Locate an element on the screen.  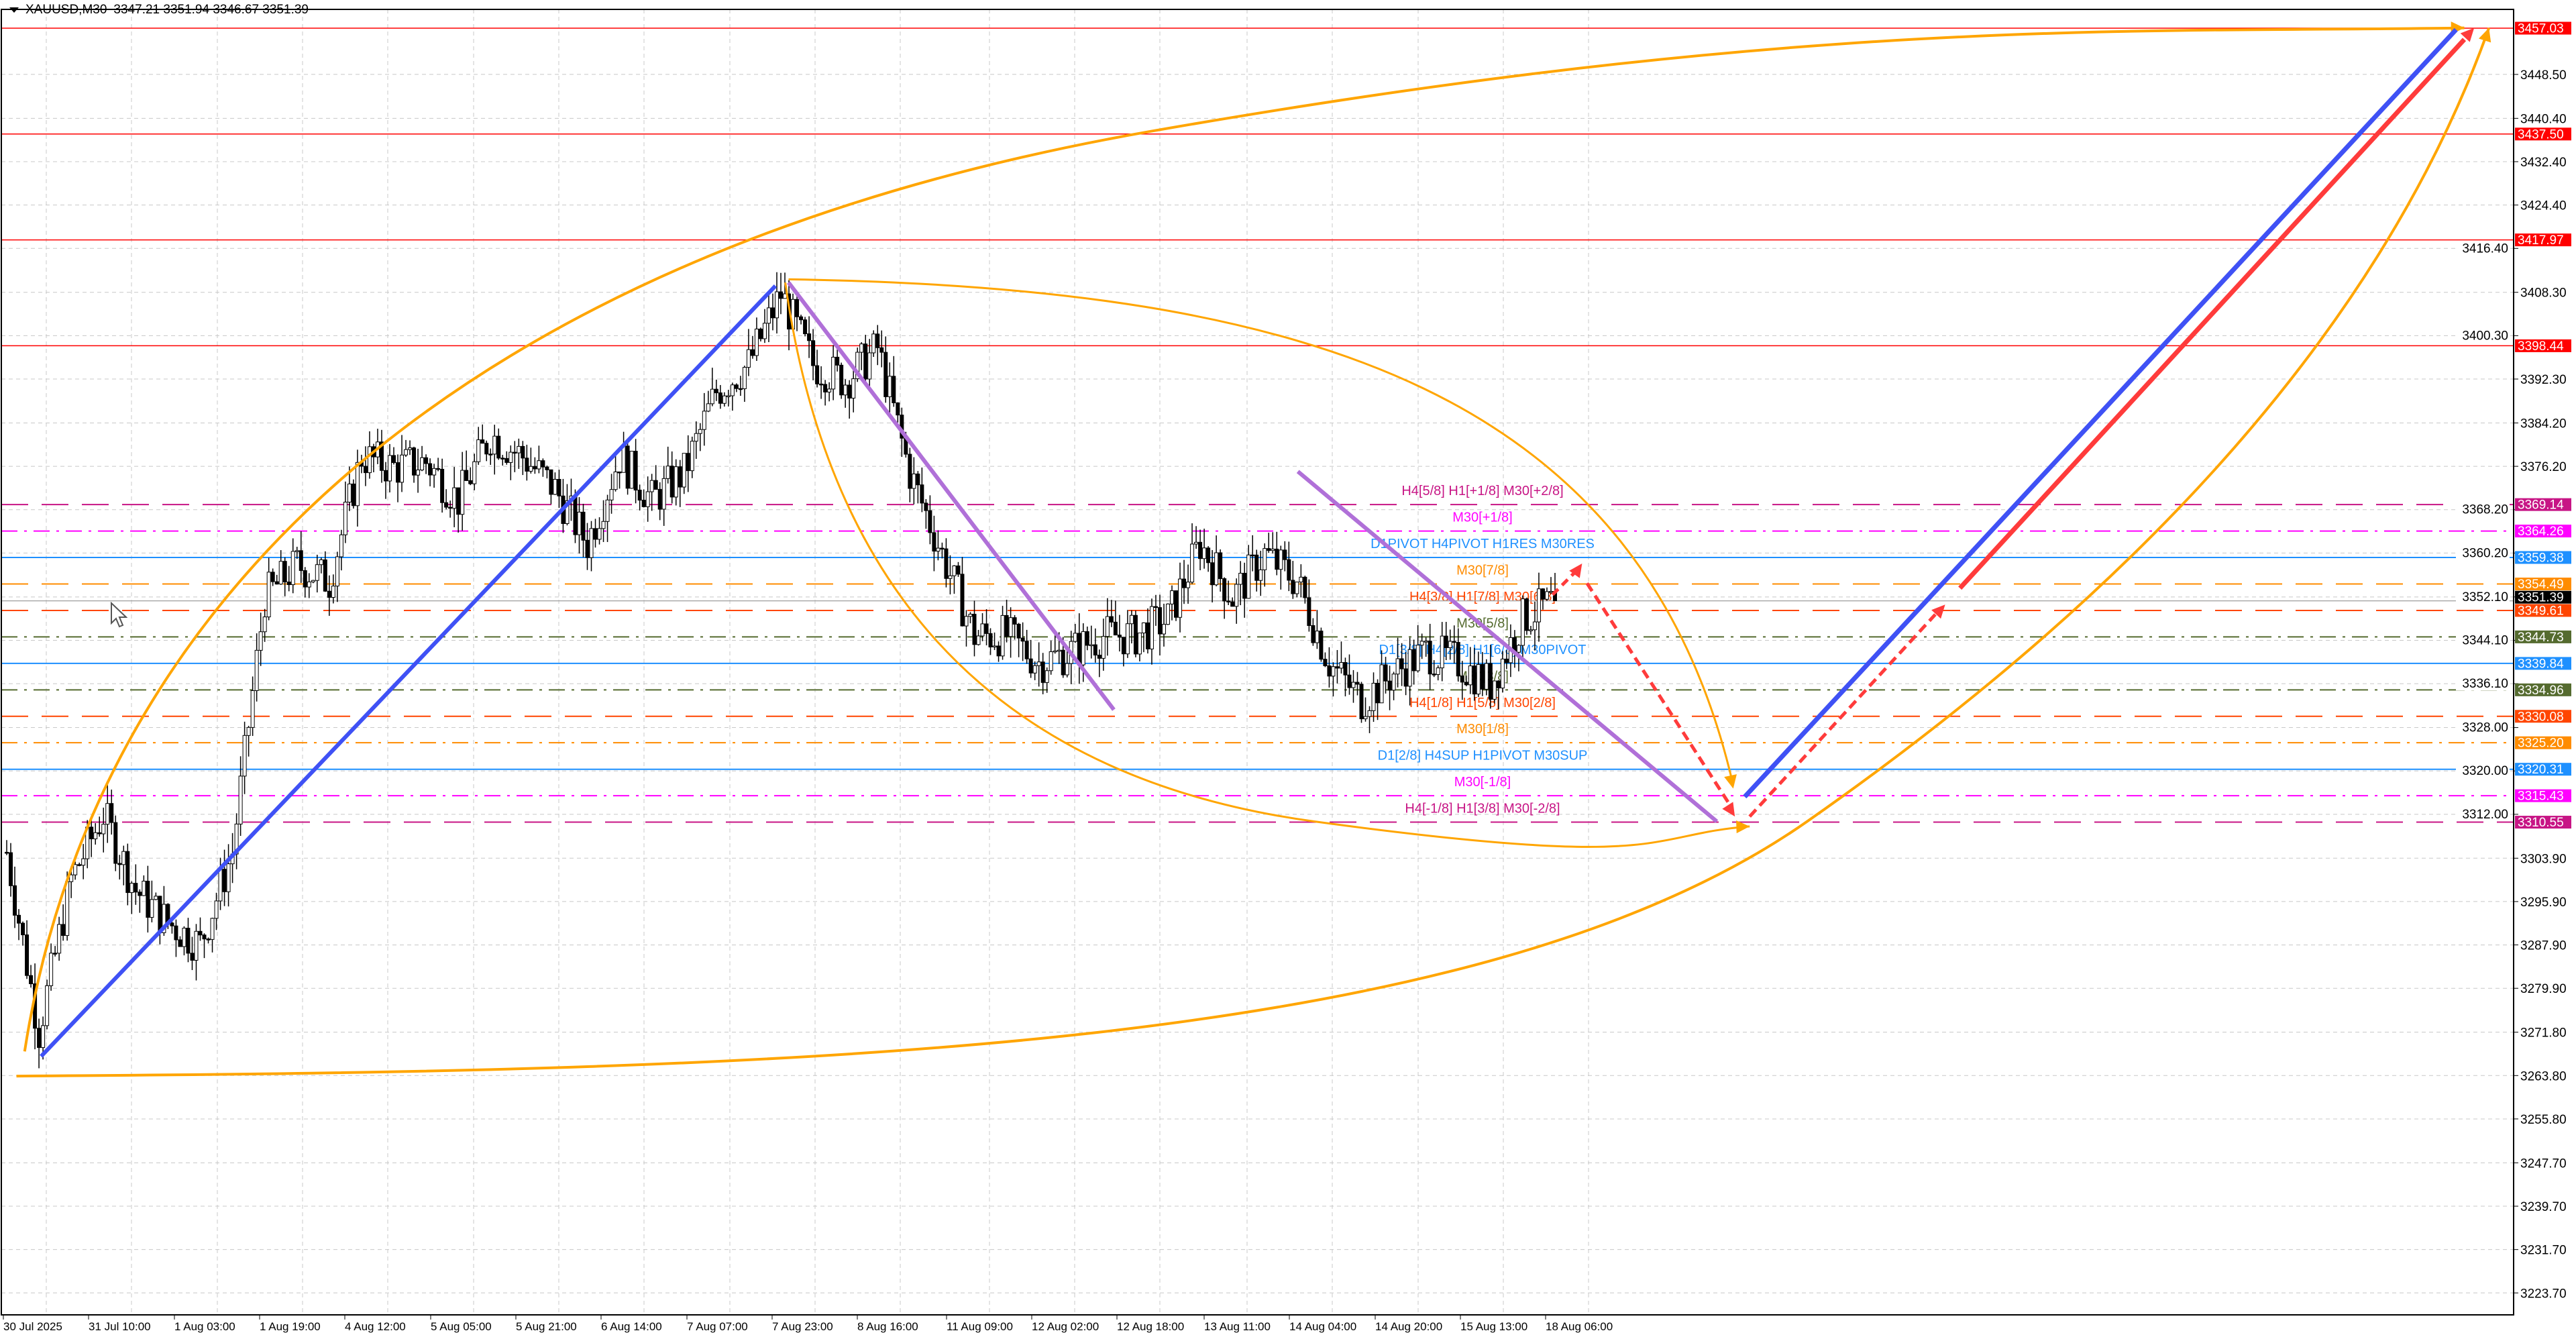
time-tick-label: 14 Aug 20:00 is located at coordinates (1408, 1326).